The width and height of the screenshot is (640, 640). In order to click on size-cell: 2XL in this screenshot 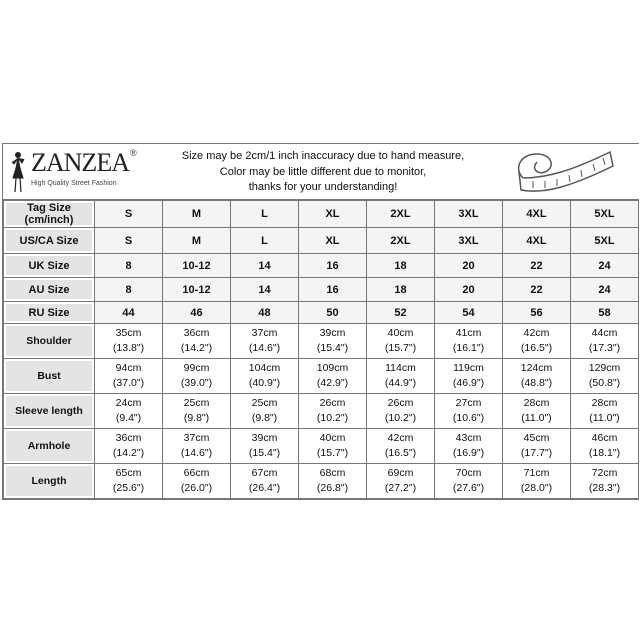, I will do `click(400, 240)`.